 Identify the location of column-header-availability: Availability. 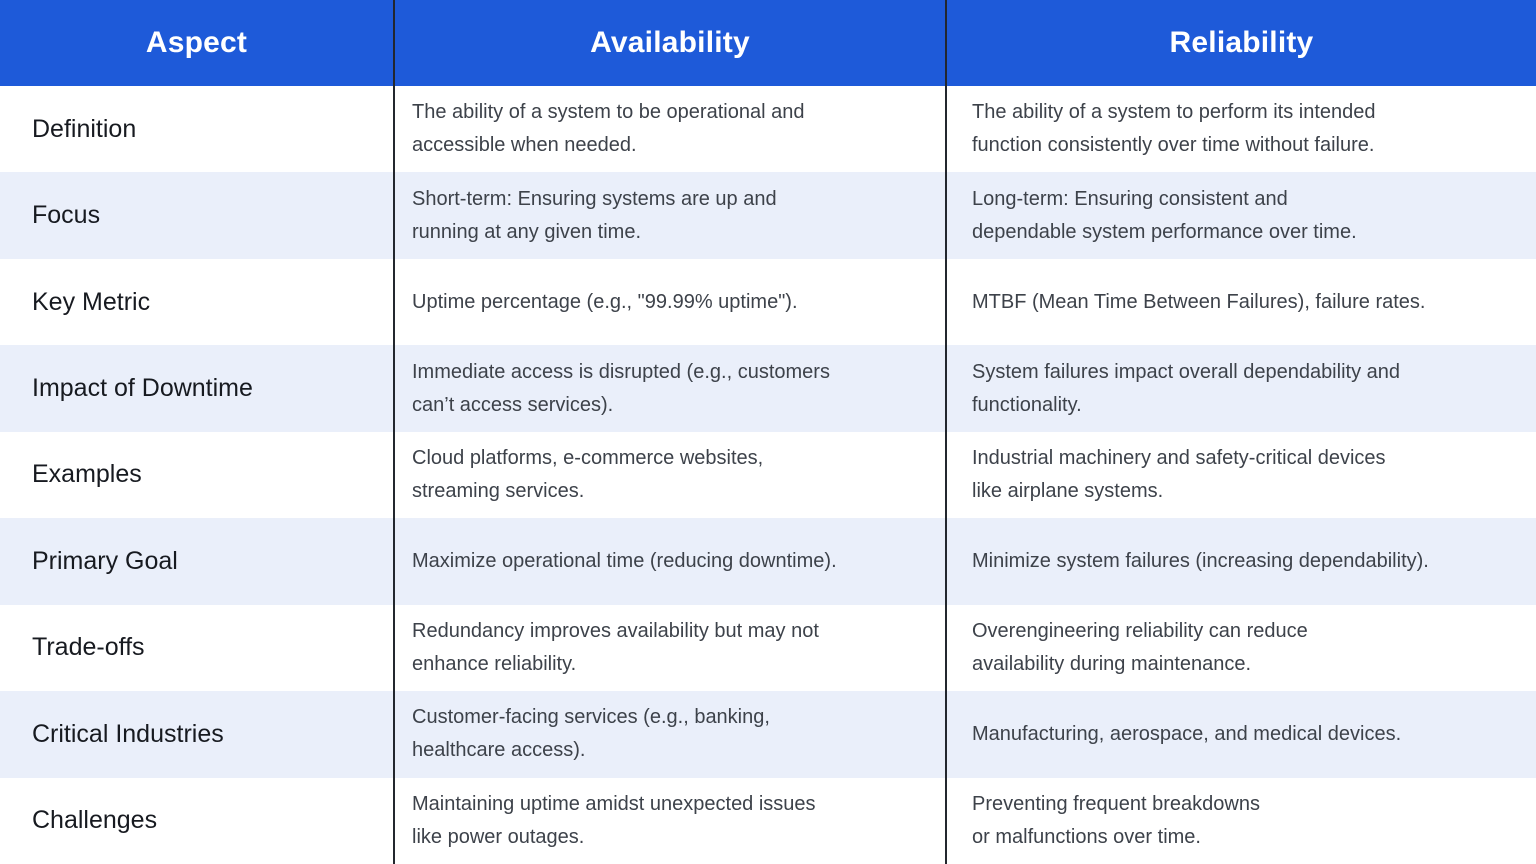
(669, 43).